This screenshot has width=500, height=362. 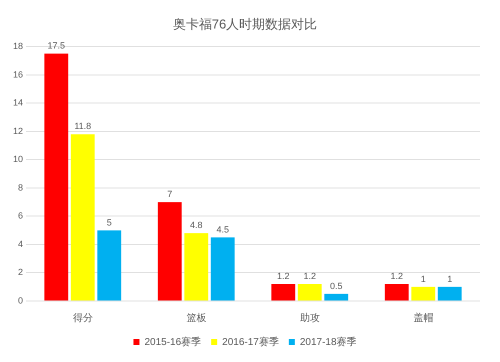 What do you see at coordinates (423, 318) in the screenshot?
I see `x-tick-label: 盖帽` at bounding box center [423, 318].